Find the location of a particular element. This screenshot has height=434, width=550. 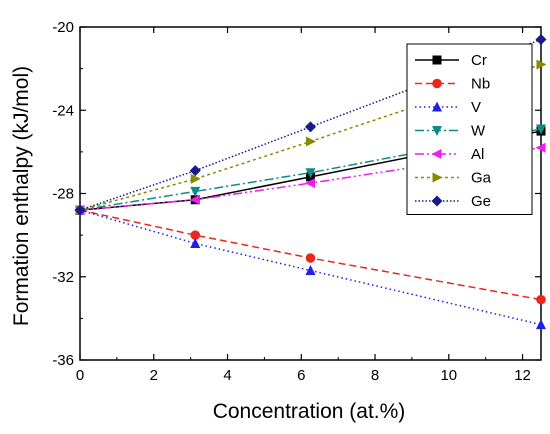

y-tick-label: -20 is located at coordinates (63, 27).